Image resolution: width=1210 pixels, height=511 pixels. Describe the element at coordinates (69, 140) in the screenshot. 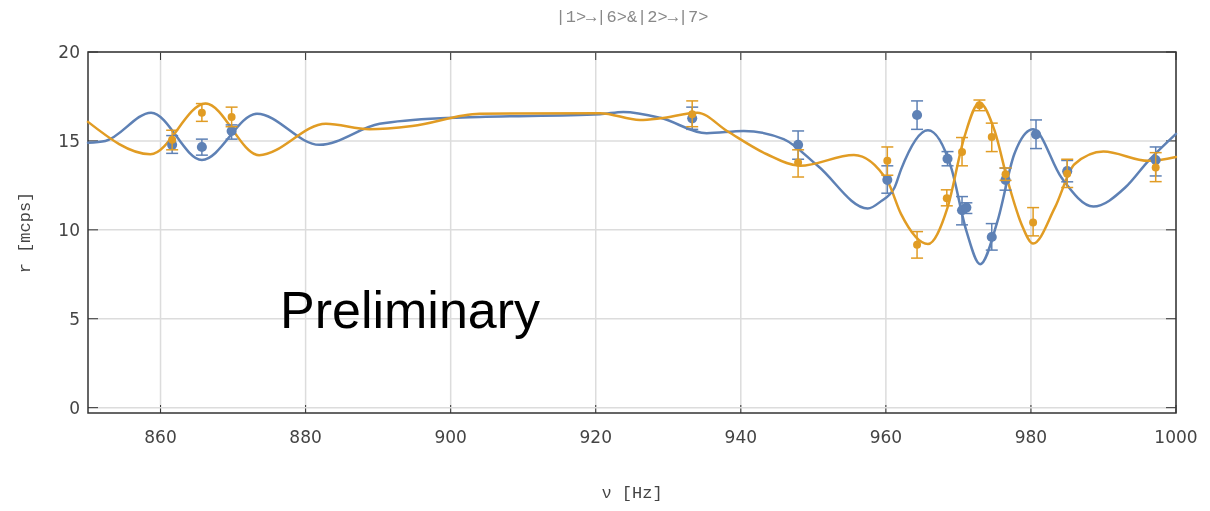

I see `y-tick-label: 15` at that location.